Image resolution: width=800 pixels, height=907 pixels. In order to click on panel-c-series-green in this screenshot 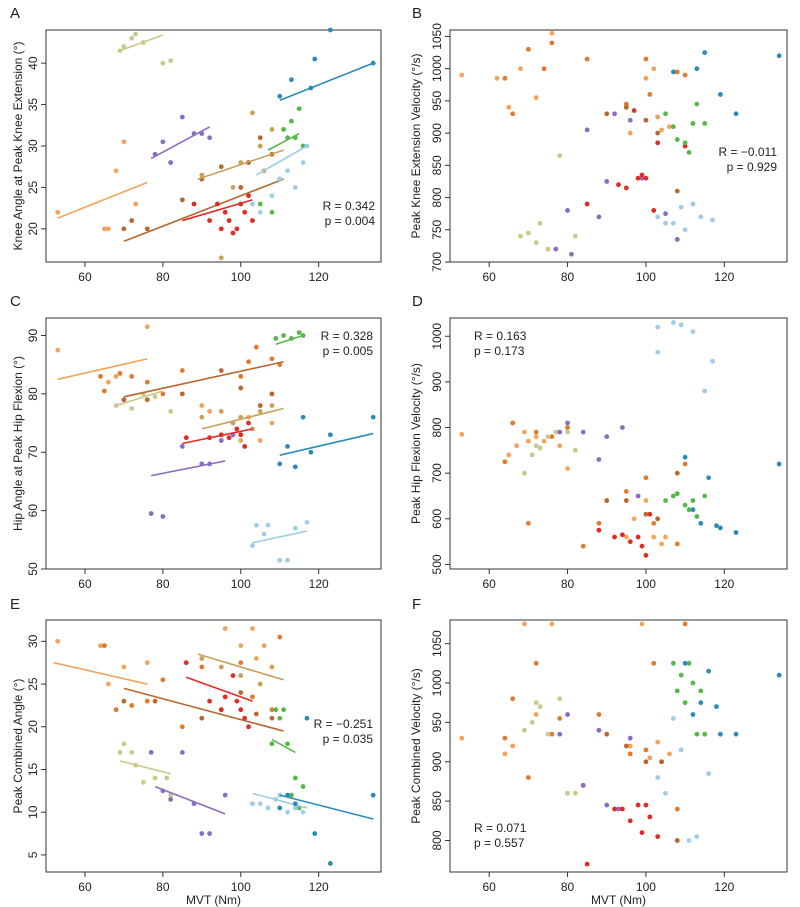, I will do `click(289, 338)`.